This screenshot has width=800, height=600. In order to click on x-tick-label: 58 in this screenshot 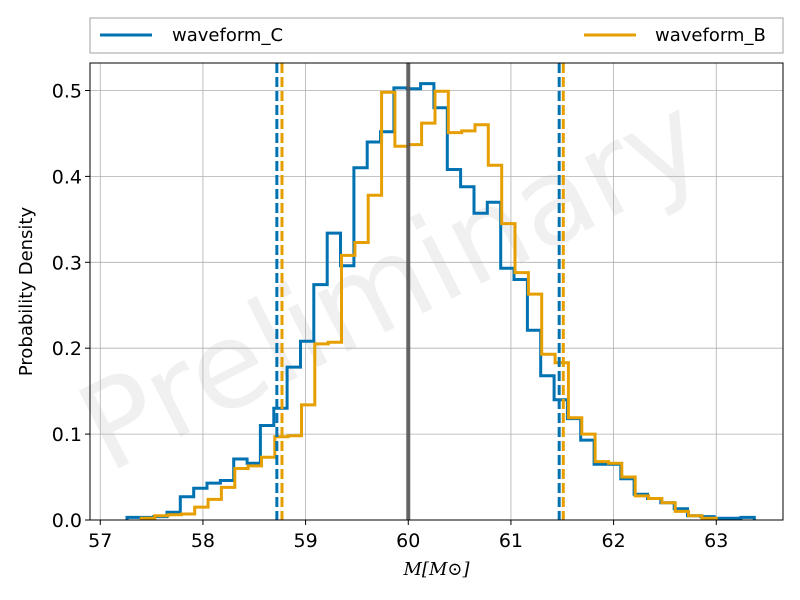, I will do `click(203, 541)`.